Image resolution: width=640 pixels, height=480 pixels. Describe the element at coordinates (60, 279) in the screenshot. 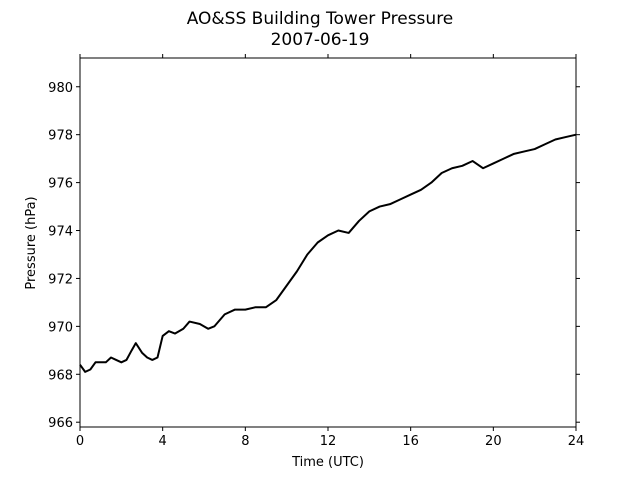

I see `y-tick-label: 972` at that location.